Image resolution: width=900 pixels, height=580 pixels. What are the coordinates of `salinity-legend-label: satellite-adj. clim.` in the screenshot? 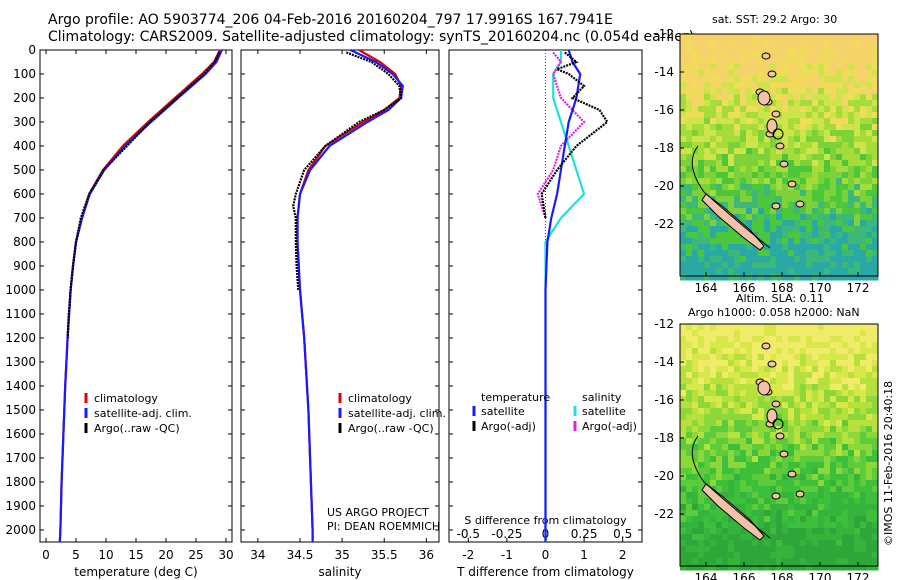 It's located at (397, 413).